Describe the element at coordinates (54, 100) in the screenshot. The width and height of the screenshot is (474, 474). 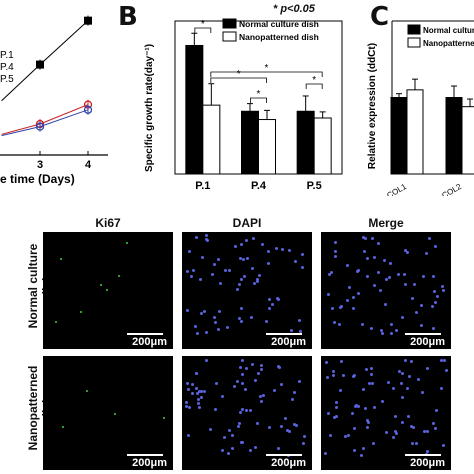
I see `growth-curve-chart: 3 4 P.1P.4P.5 e time (Days)` at that location.